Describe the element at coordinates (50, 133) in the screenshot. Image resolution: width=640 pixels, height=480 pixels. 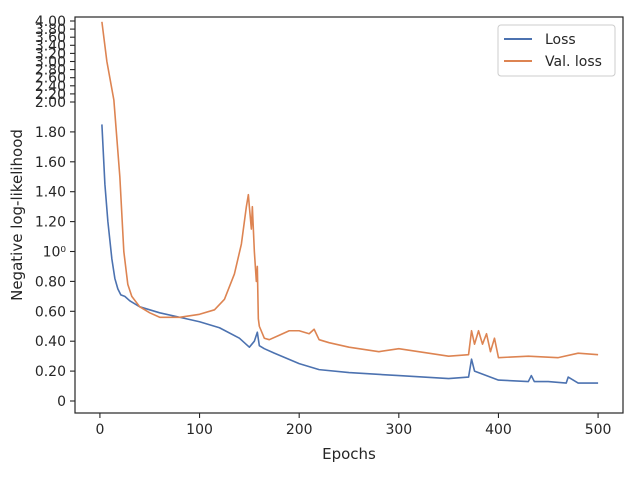
I see `y-tick-label: 1.80` at that location.